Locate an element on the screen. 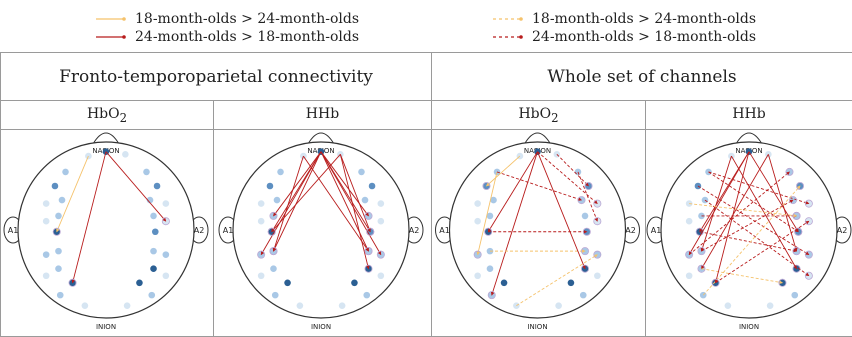  legend-item-dashed-older: 24-month-olds > 18-month-olds is located at coordinates (624, 37).